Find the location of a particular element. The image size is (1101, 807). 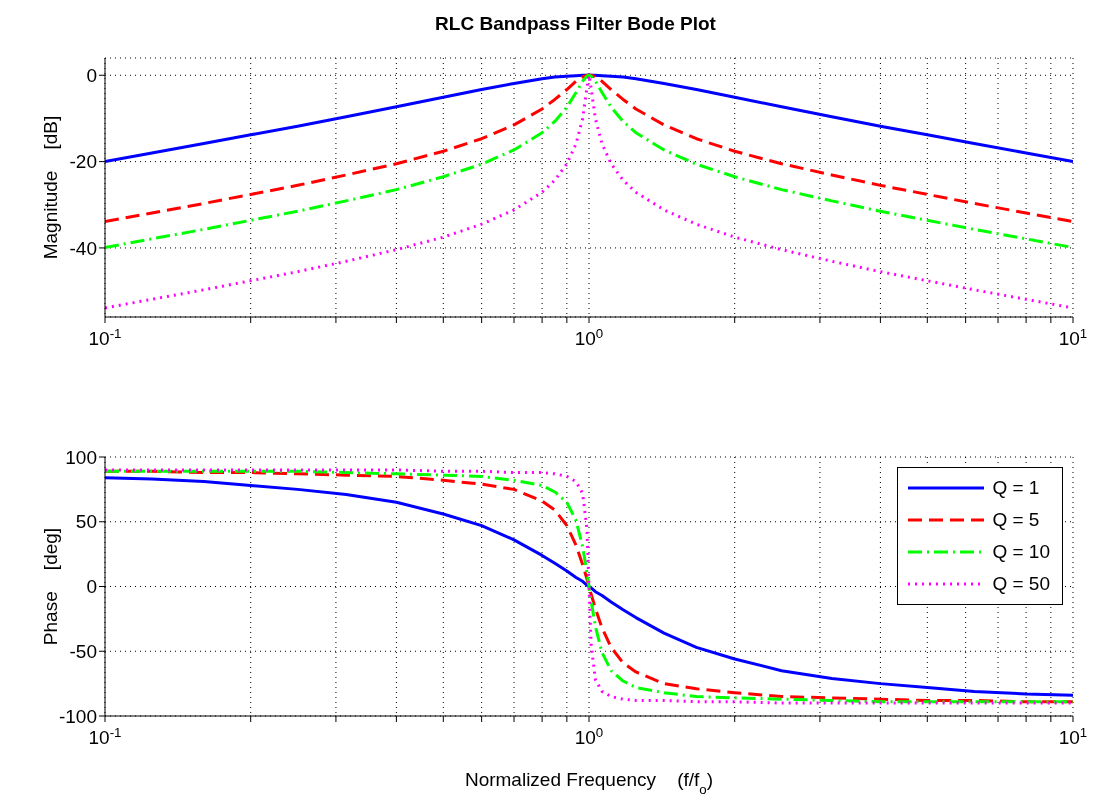

chart-title: RLC Bandpass Filter Bode Plot is located at coordinates (575, 24).